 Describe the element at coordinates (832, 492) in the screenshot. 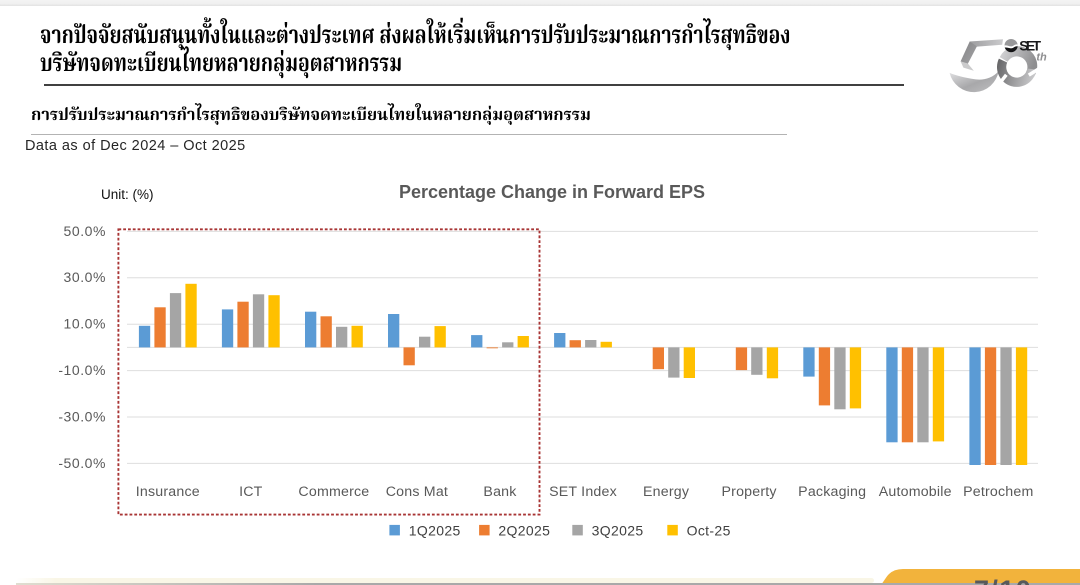

I see `svg-text: Packaging` at that location.